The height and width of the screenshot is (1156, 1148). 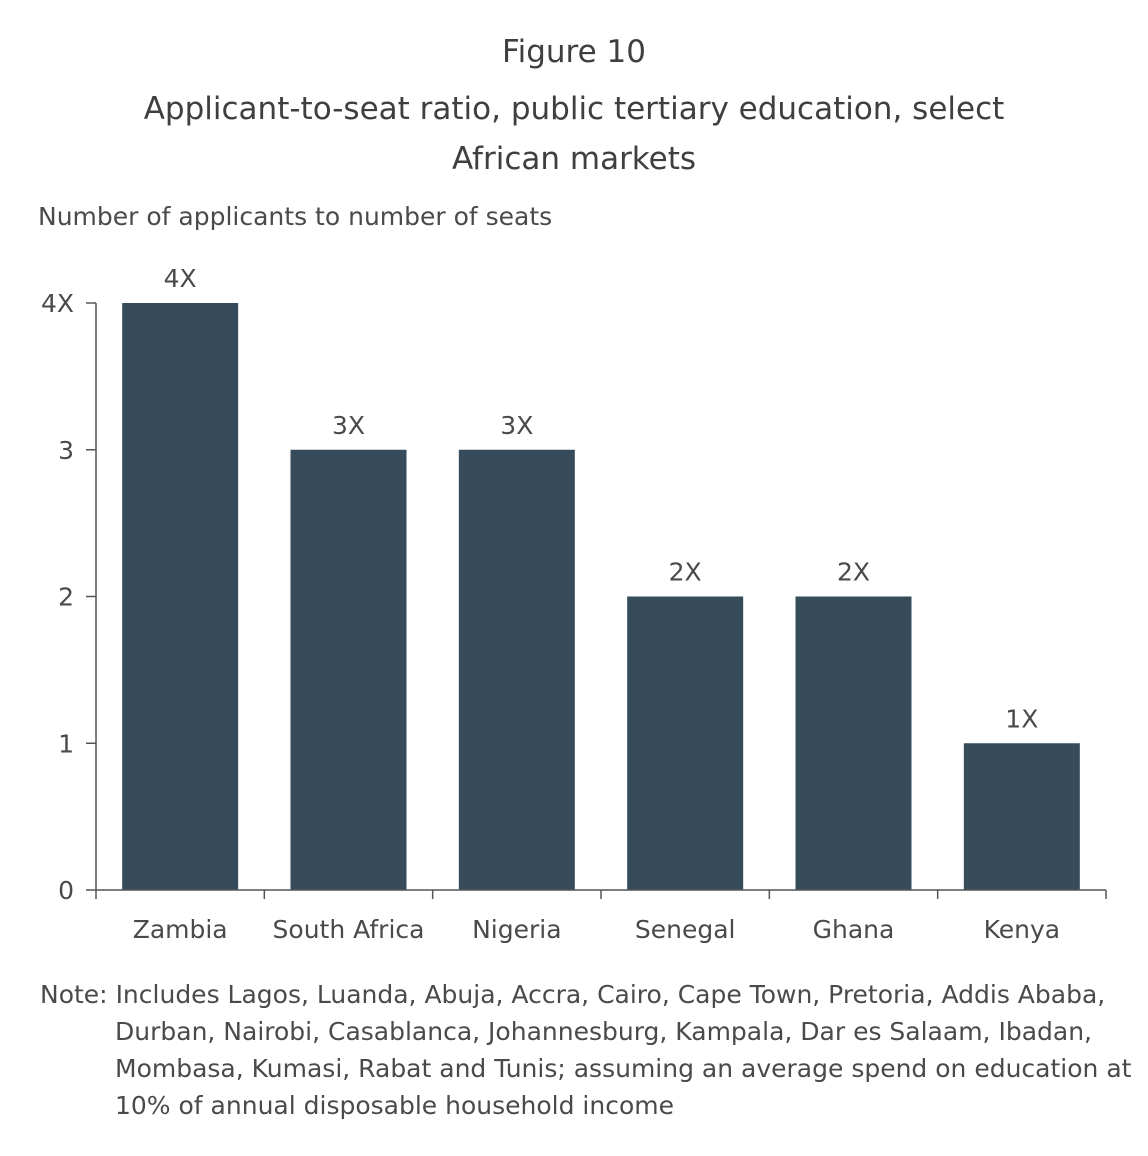 I want to click on y-tick-label-2: 2, so click(x=66, y=597).